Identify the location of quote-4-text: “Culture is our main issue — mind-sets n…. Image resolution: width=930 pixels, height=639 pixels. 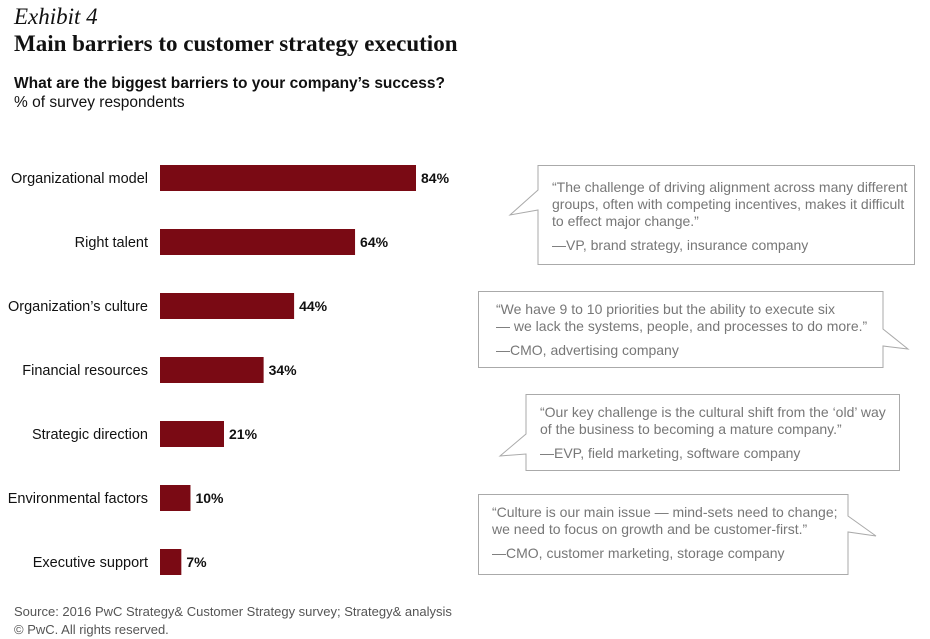
(665, 521).